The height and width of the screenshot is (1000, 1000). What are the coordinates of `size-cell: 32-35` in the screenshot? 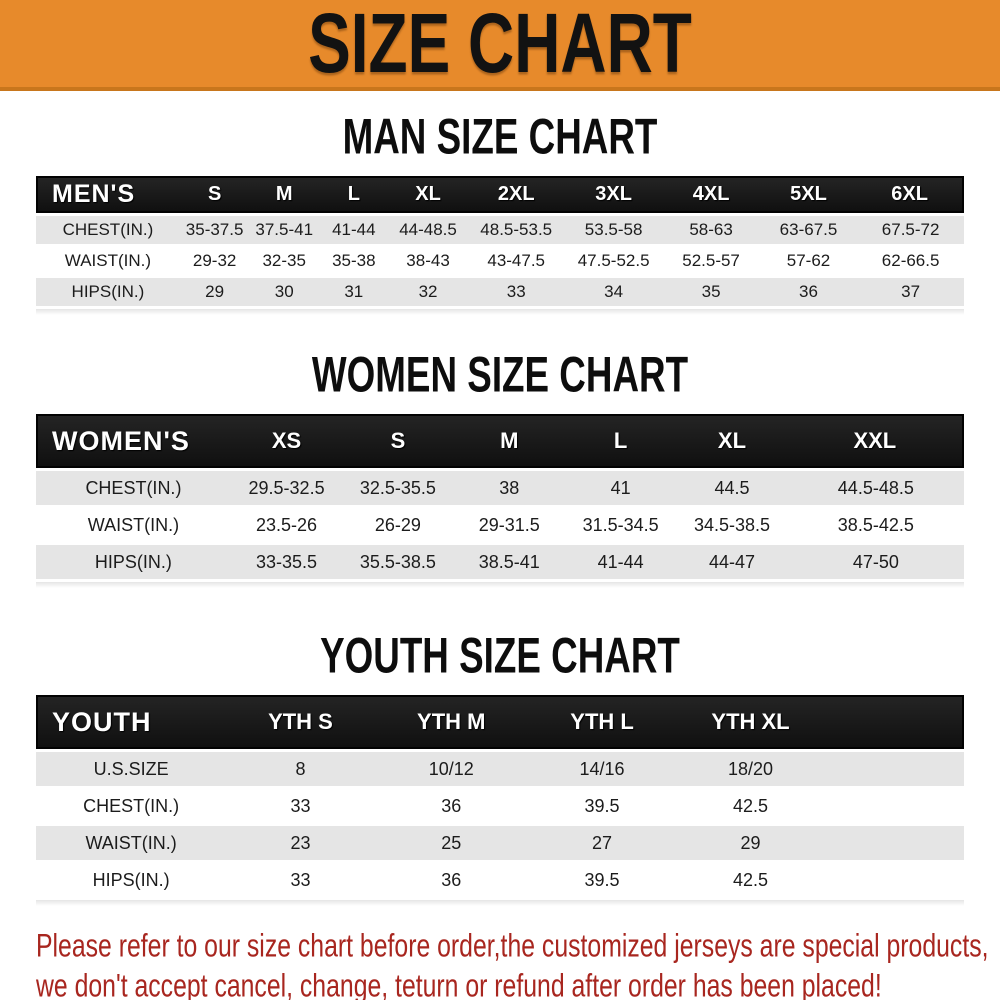 It's located at (284, 260).